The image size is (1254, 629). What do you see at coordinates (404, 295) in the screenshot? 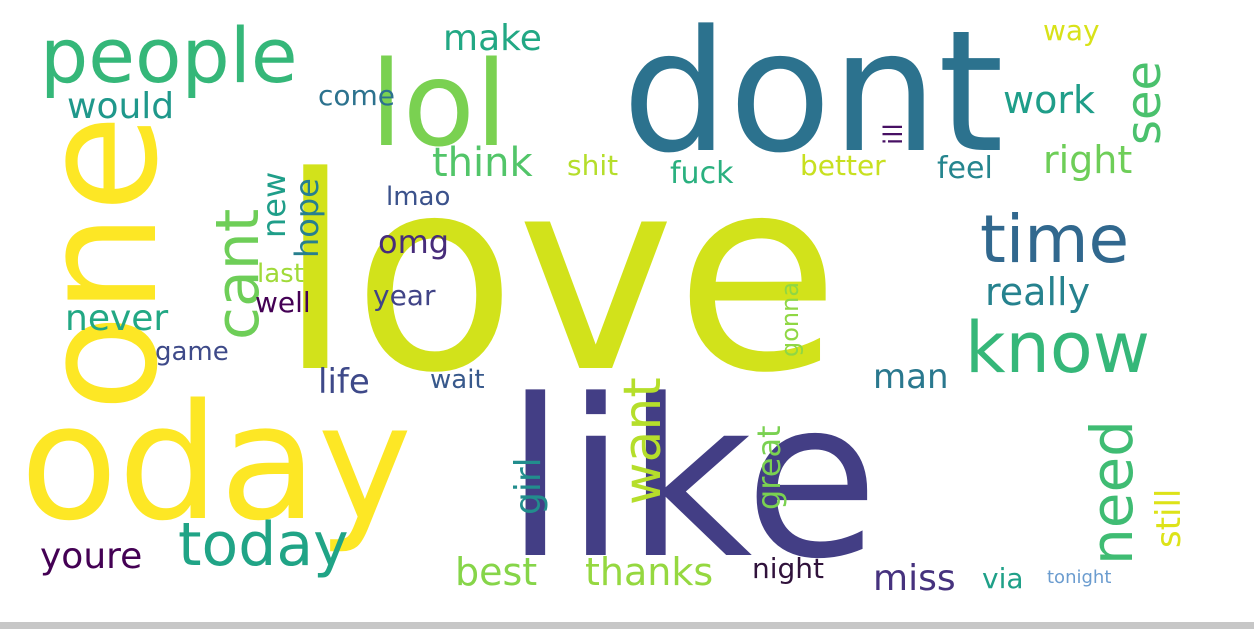
I see `word-year: year` at bounding box center [404, 295].